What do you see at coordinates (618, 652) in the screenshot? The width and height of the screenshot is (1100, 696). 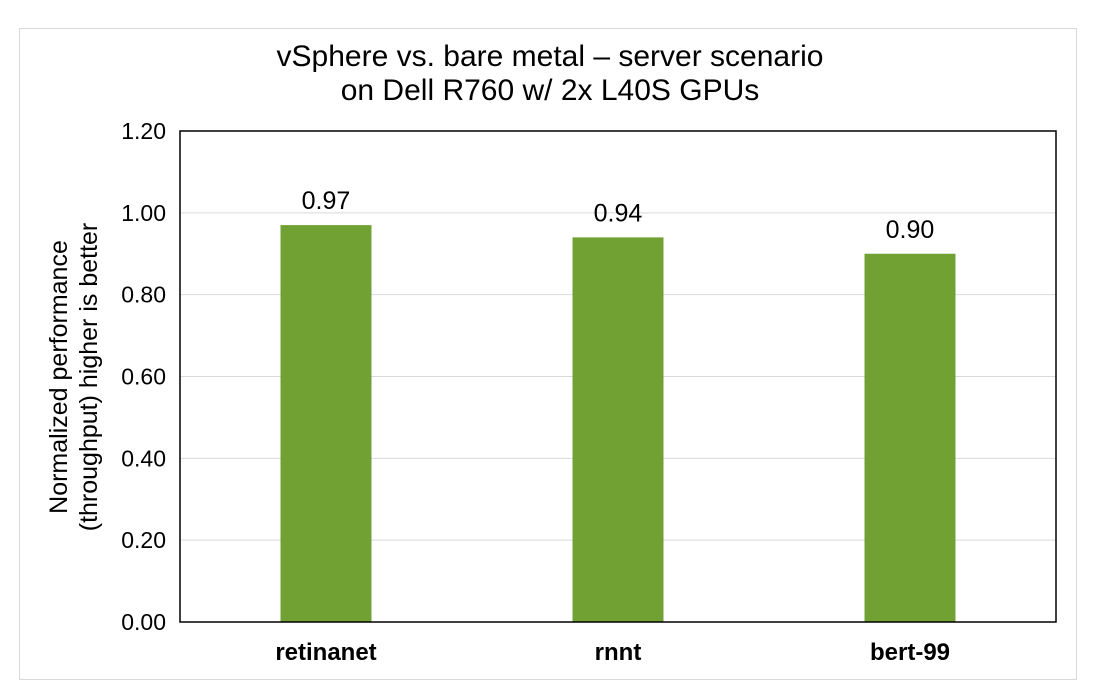 I see `x-tick-label-rnnt: rnnt` at bounding box center [618, 652].